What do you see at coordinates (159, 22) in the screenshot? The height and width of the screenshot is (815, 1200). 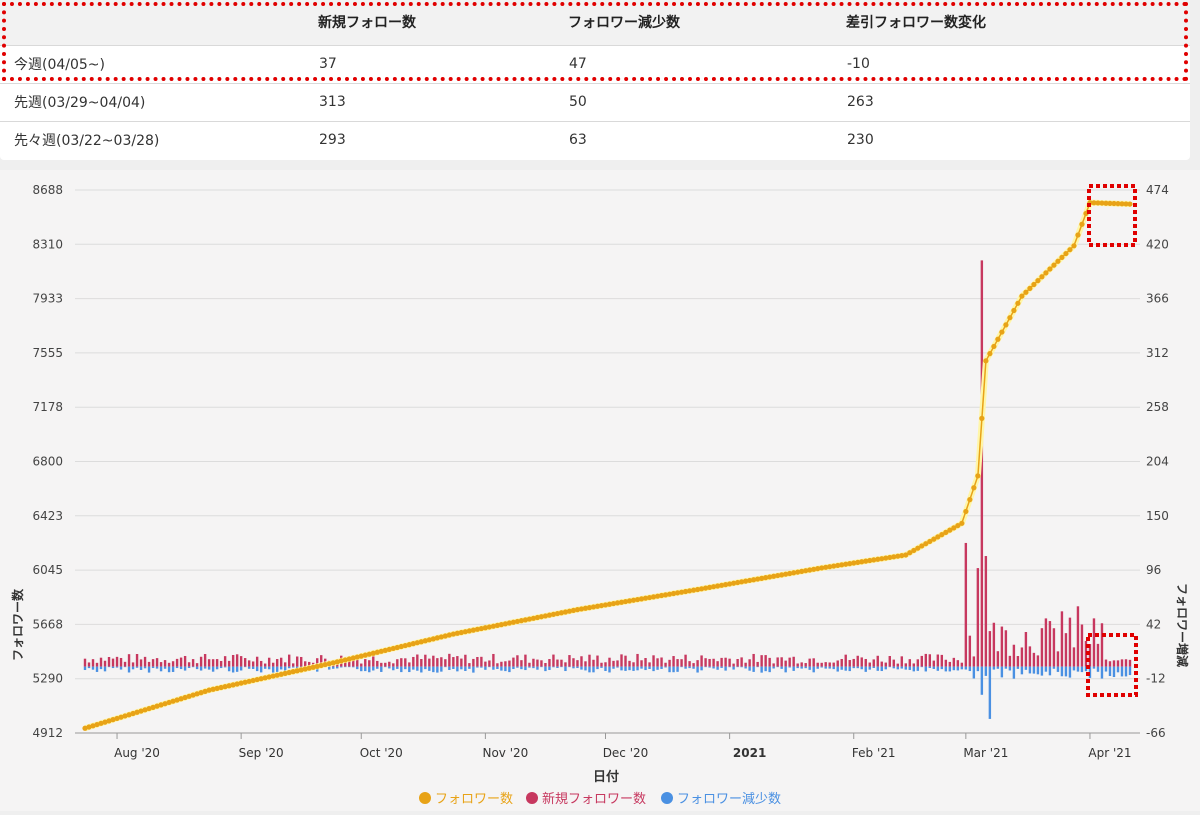 I see `header-period` at bounding box center [159, 22].